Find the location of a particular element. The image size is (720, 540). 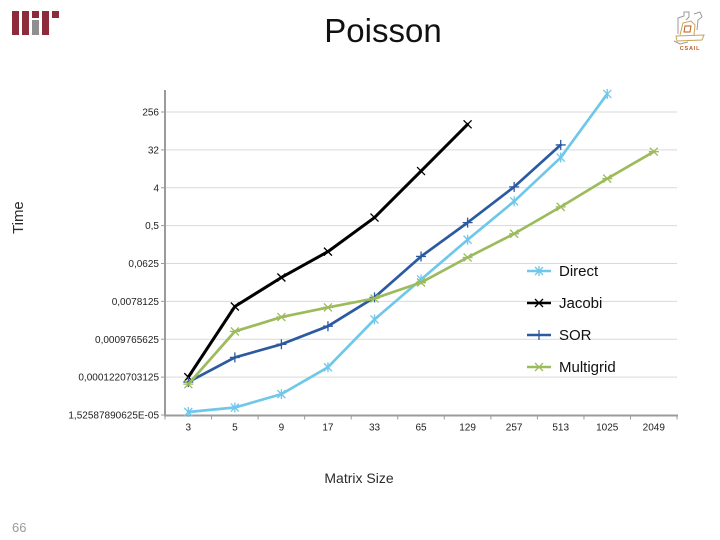

y-tick-label: 0,5 is located at coordinates (152, 226).